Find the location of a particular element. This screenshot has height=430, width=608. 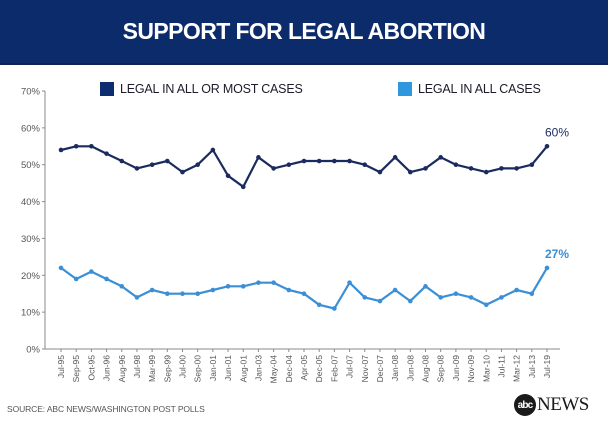

x-tick-label: Dec-07 is located at coordinates (380, 369).